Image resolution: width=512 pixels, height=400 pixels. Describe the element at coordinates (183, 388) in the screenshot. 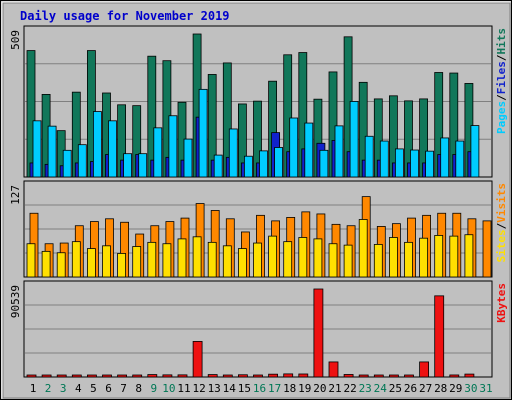

I see `day-label-11: 11` at that location.